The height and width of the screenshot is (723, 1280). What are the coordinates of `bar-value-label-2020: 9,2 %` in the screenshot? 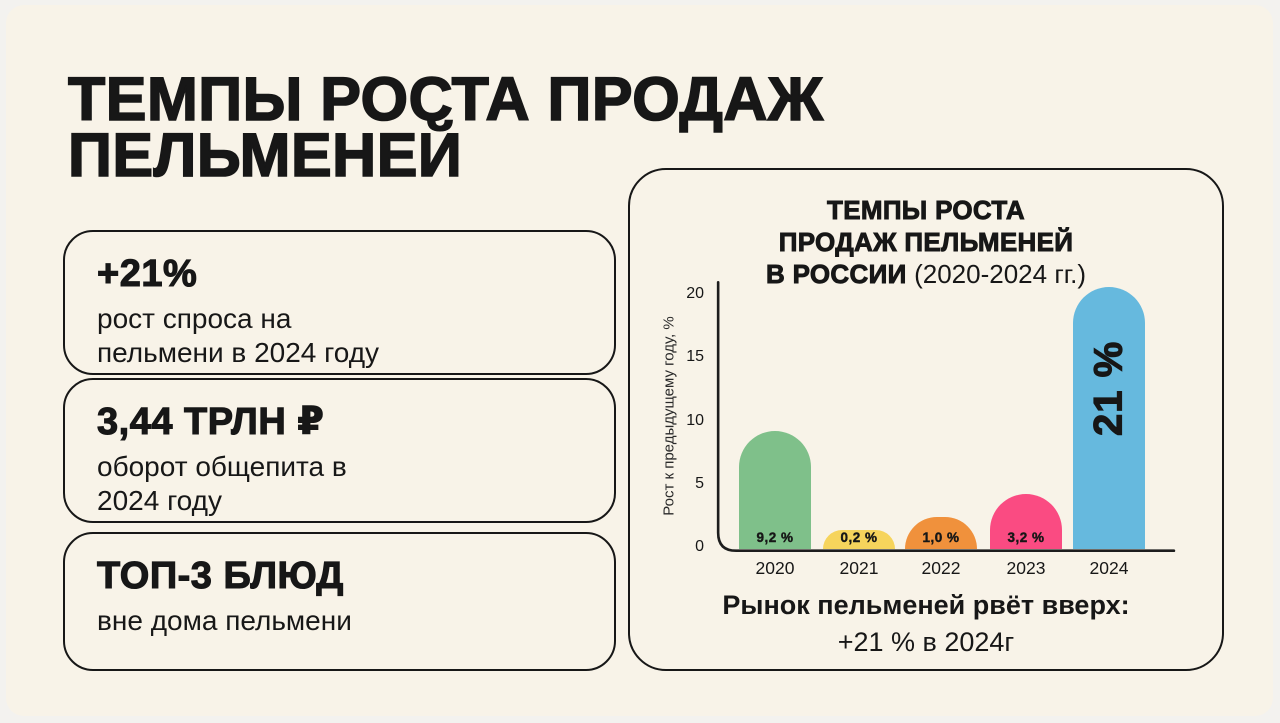 It's located at (775, 537).